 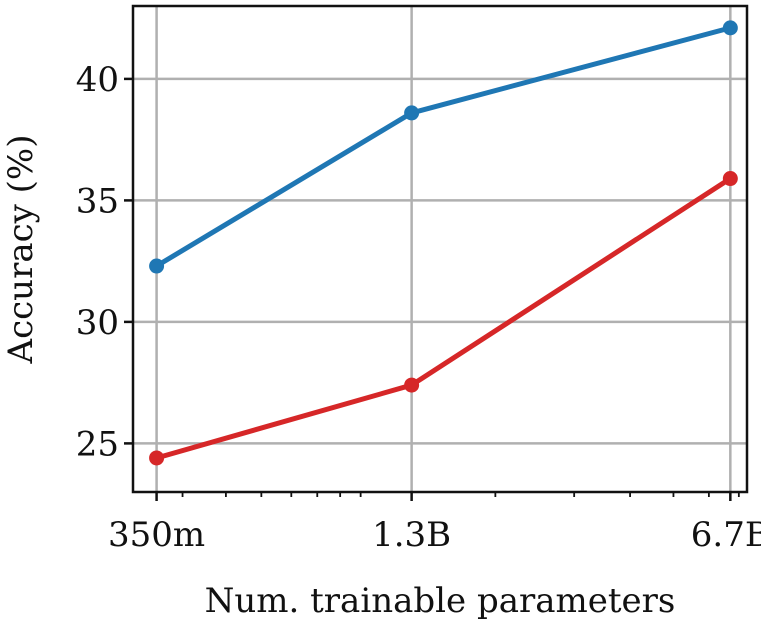 What do you see at coordinates (97, 80) in the screenshot?
I see `y-tick-label: 40` at bounding box center [97, 80].